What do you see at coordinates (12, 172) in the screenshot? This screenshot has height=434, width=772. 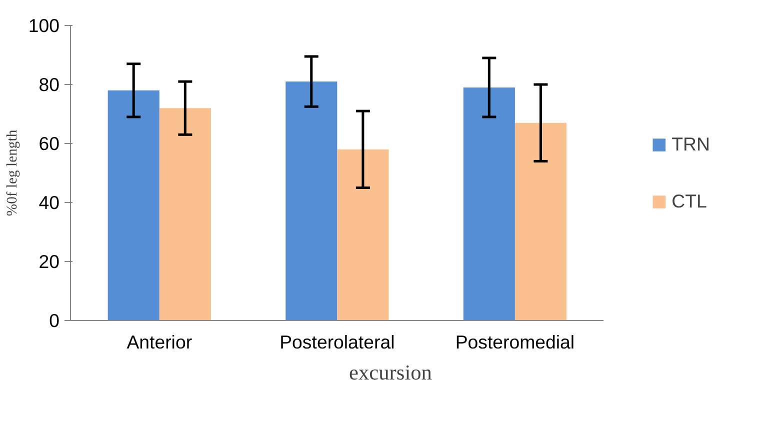 I see `y-axis-title: %0f leg length` at bounding box center [12, 172].